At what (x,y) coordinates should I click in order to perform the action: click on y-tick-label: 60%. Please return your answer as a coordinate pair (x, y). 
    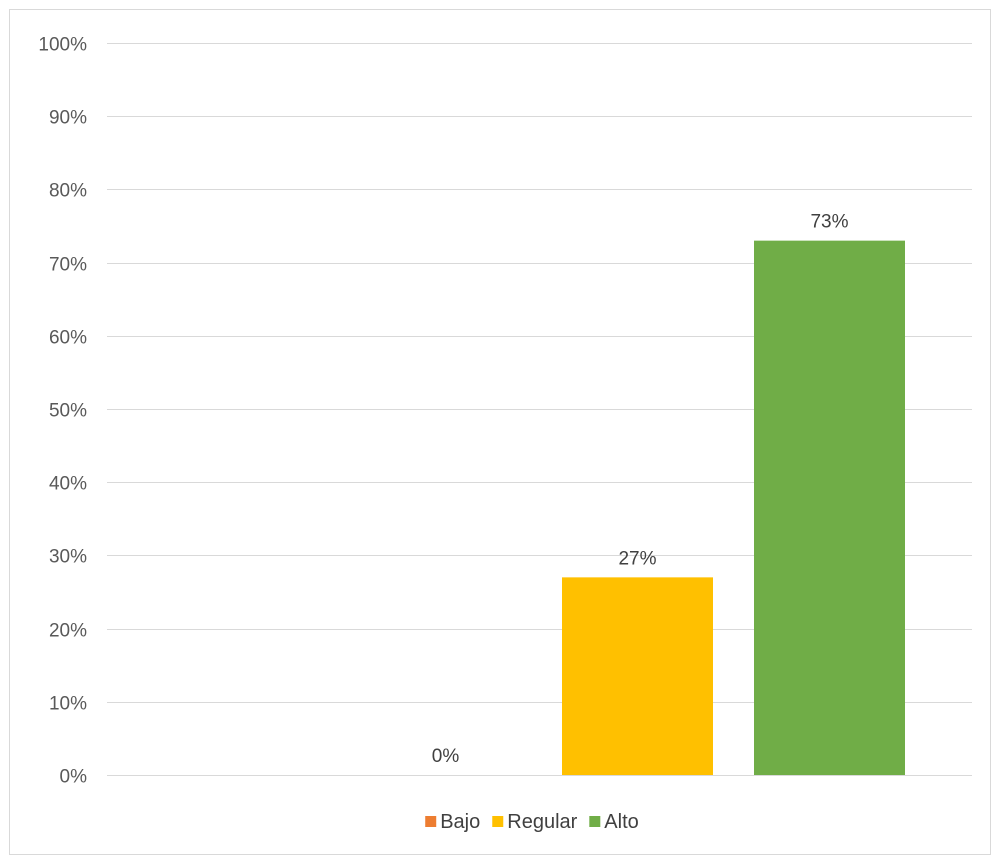
    Looking at the image, I should click on (68, 338).